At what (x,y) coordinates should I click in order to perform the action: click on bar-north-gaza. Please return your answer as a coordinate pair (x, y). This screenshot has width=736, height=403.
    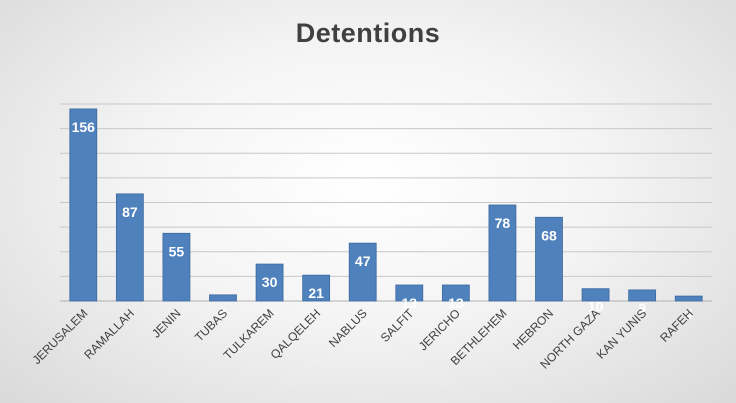
    Looking at the image, I should click on (595, 295).